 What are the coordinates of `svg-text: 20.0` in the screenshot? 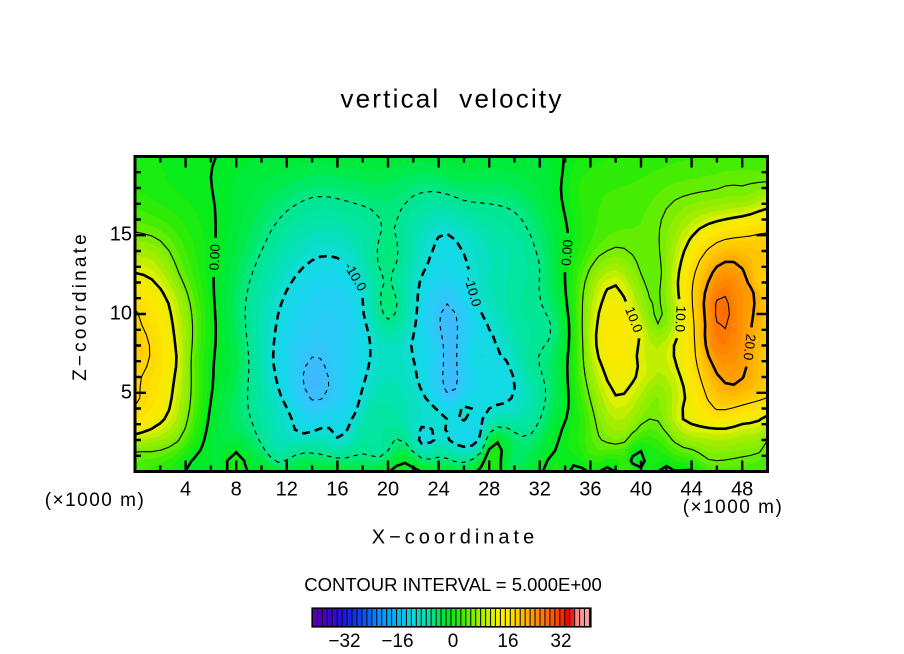 It's located at (749, 347).